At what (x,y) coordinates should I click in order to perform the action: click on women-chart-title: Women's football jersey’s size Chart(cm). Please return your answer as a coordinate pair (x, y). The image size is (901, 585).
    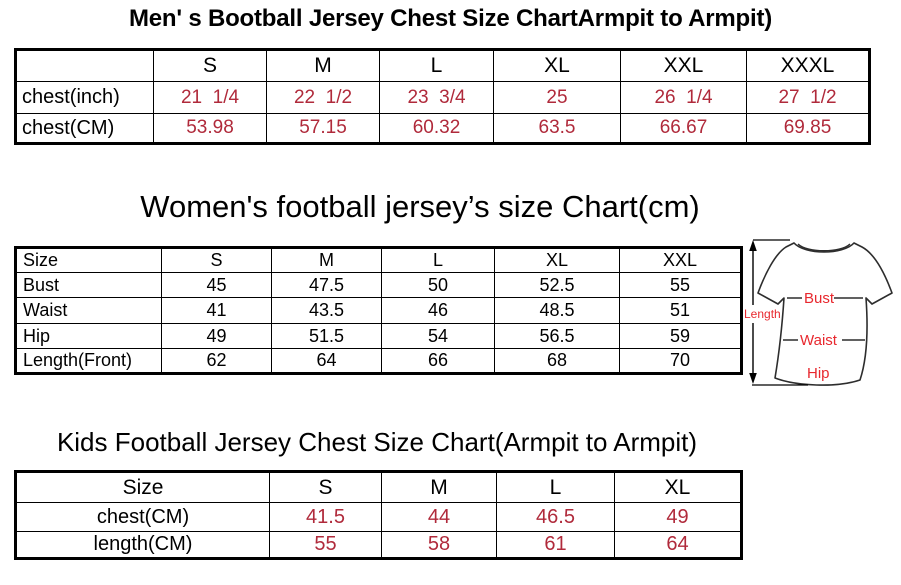
    Looking at the image, I should click on (420, 206).